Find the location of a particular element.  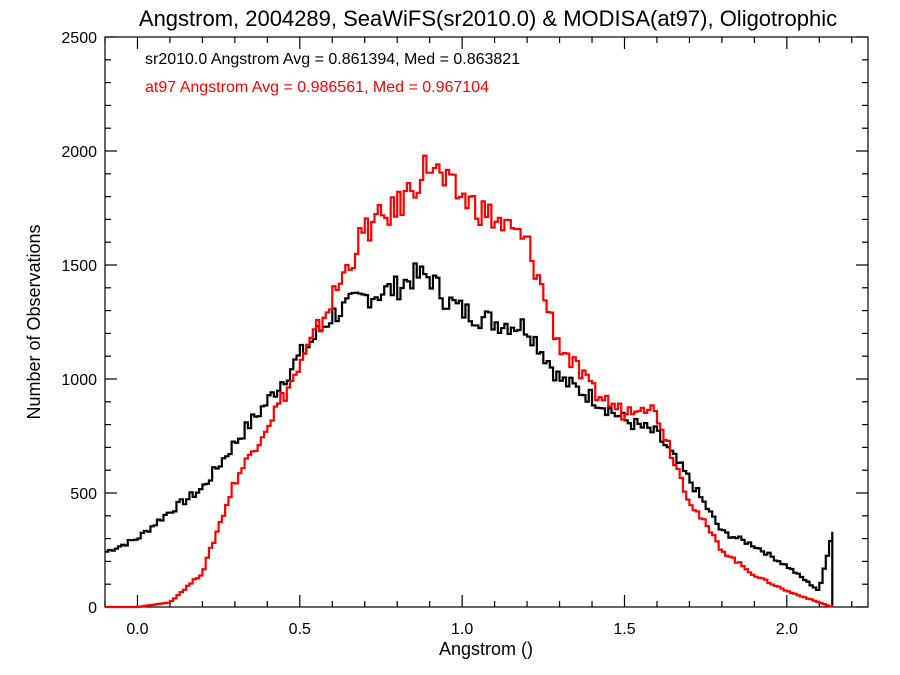

x-axis-label: Angstrom () is located at coordinates (486, 649).